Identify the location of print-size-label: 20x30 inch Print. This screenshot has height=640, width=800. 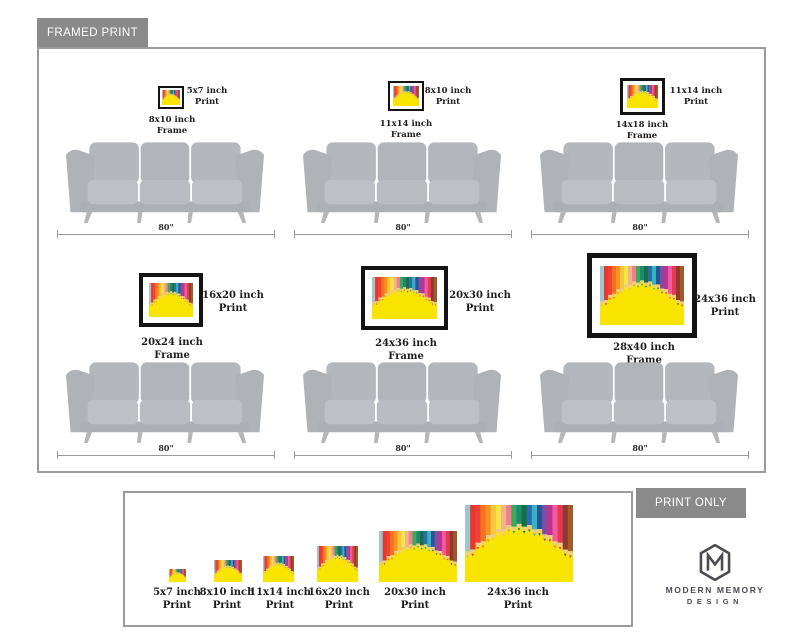
(480, 302).